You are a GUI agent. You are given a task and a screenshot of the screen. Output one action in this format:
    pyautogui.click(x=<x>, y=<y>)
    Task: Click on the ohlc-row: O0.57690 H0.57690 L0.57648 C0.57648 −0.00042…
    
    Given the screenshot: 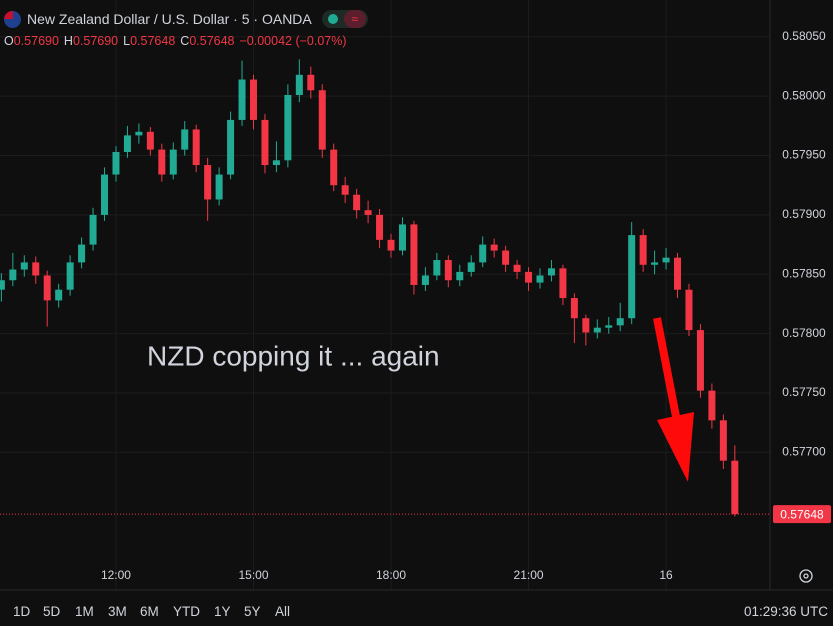 What is the action you would take?
    pyautogui.click(x=186, y=41)
    